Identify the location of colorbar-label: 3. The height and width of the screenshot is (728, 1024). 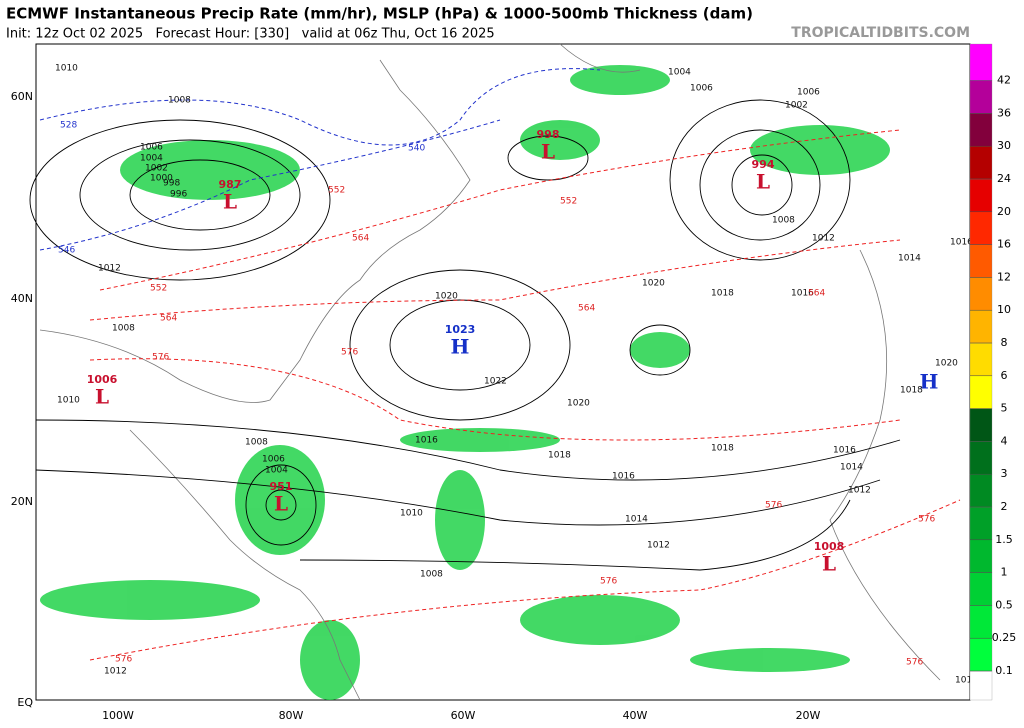
(1004, 473).